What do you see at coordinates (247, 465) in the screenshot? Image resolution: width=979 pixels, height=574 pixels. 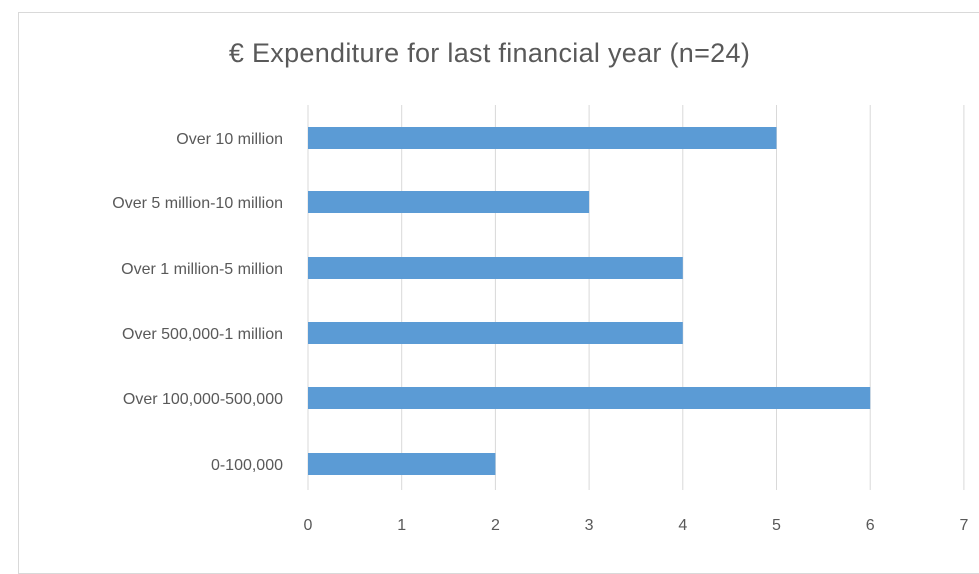 I see `category-label: 0-100,000` at bounding box center [247, 465].